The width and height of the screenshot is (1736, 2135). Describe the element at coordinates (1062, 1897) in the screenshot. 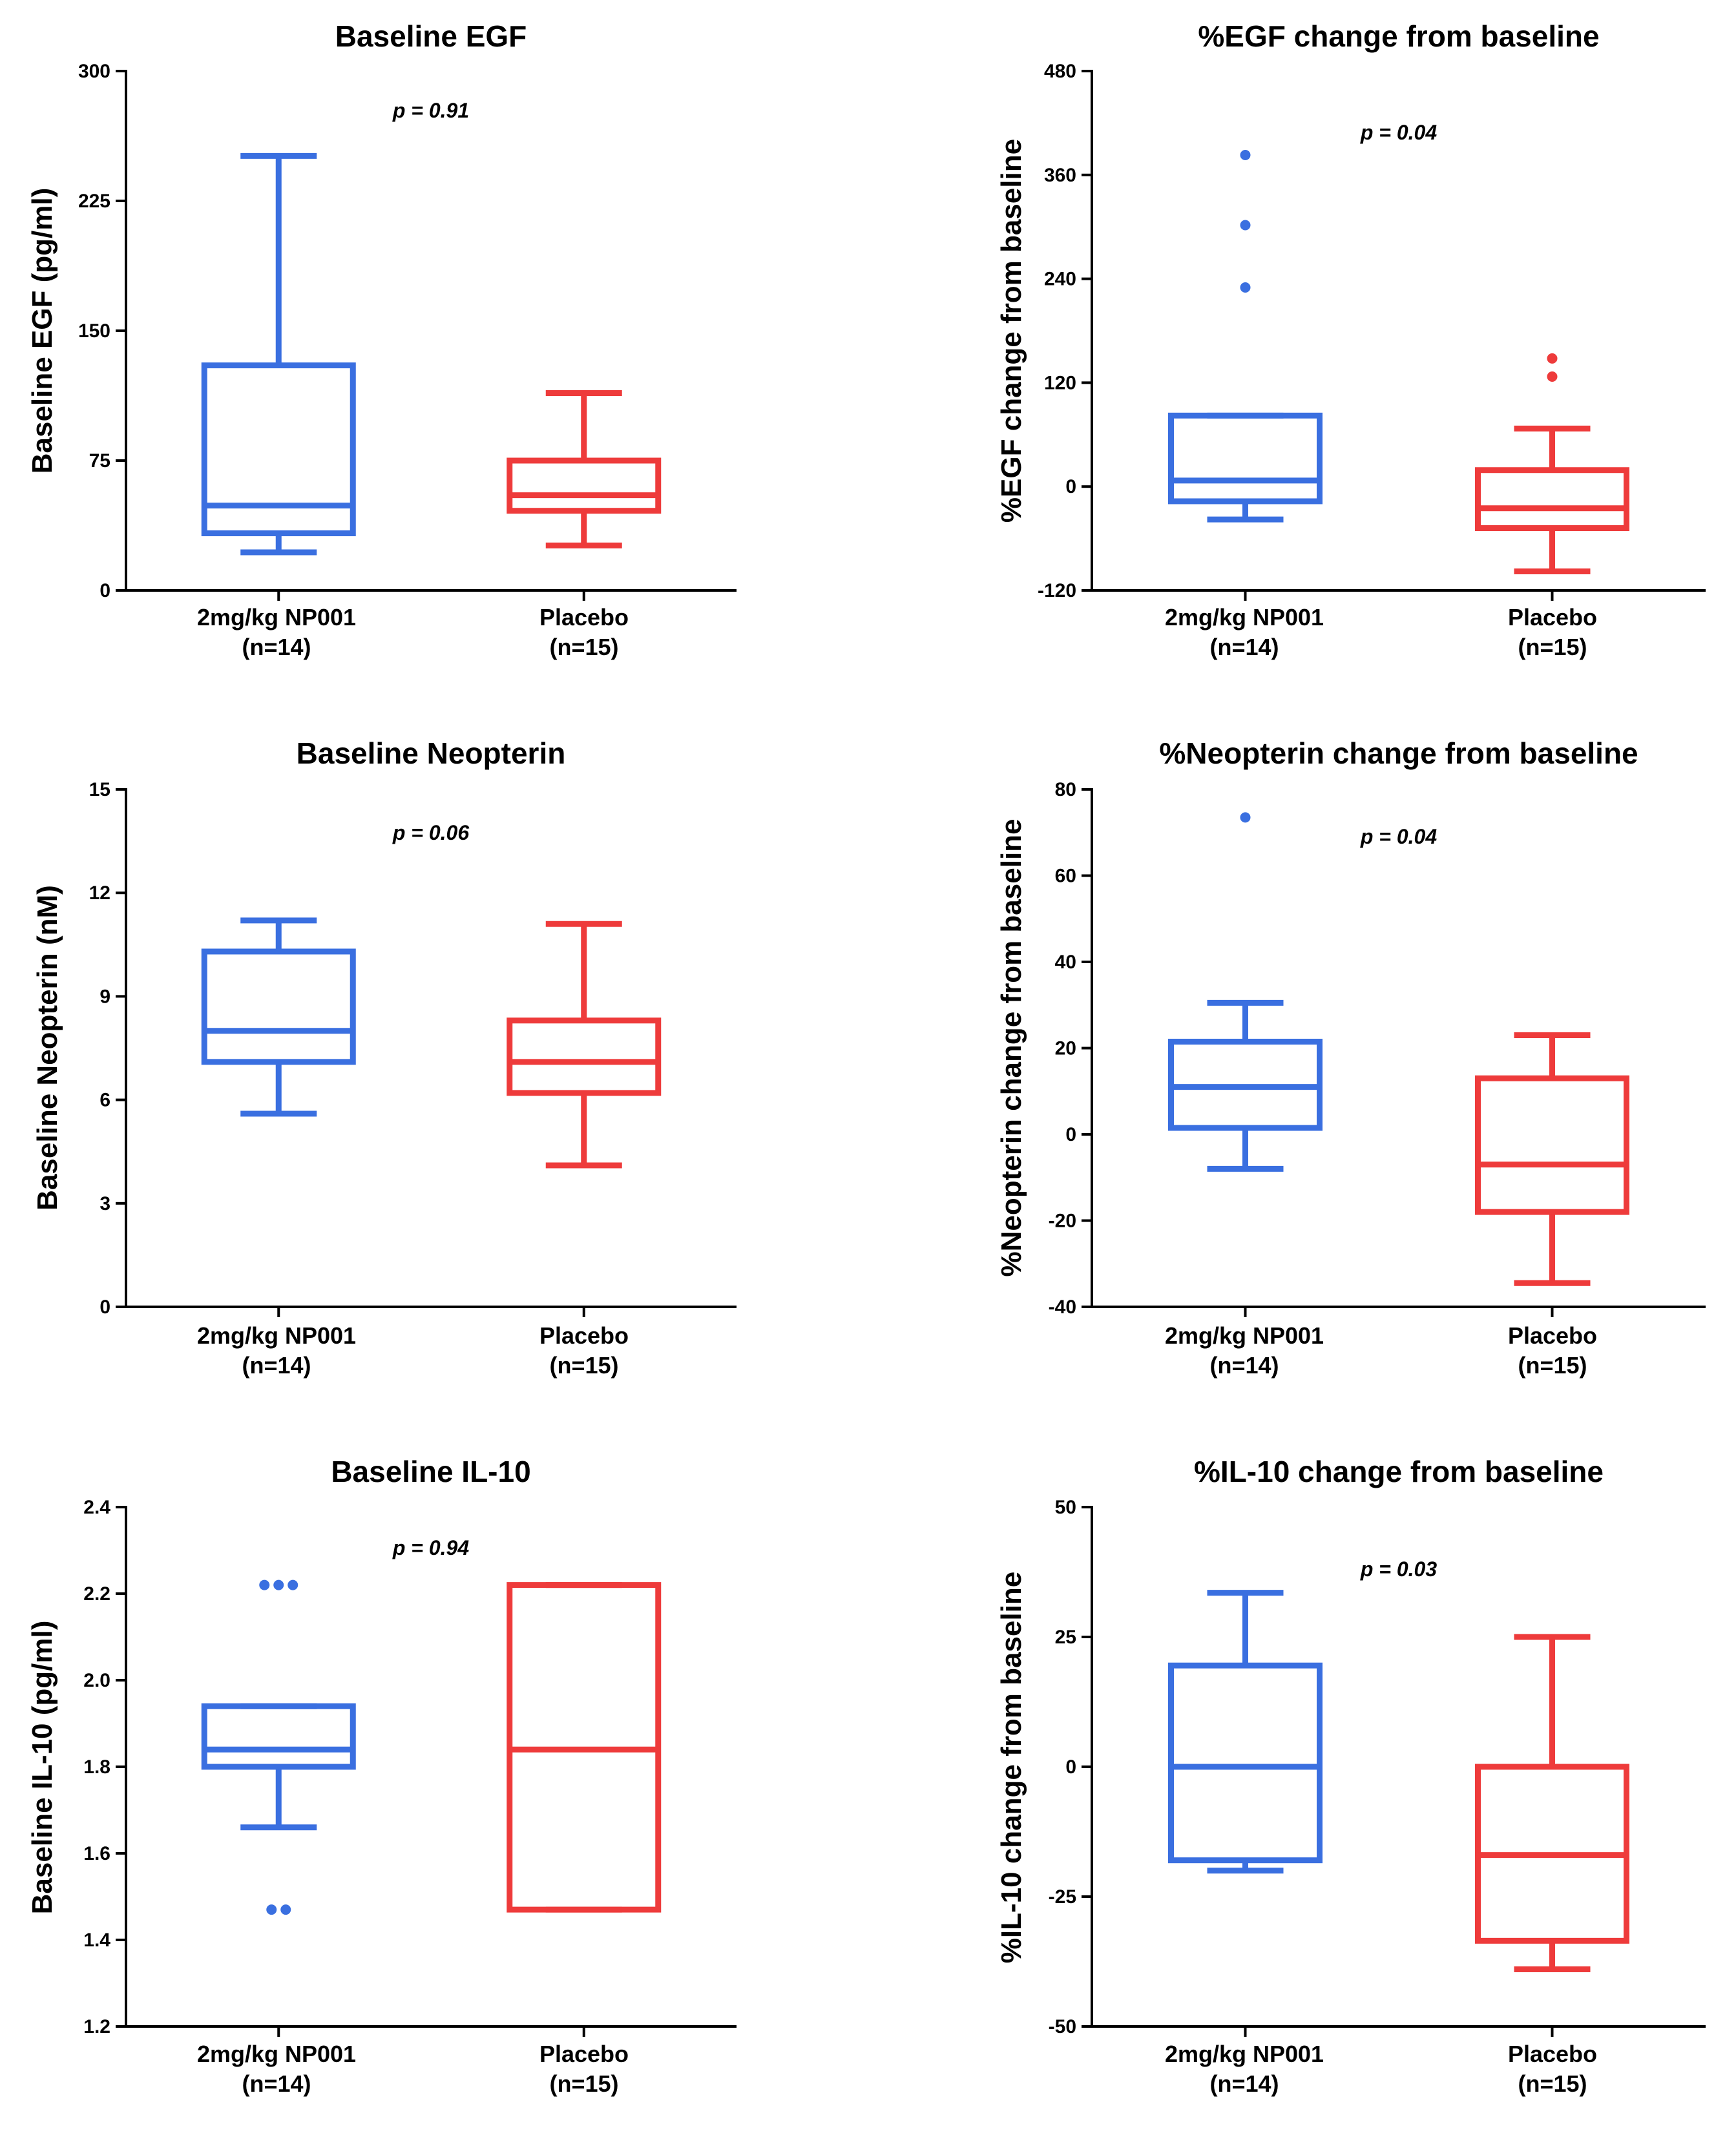

I see `y-tick-label: -25` at that location.